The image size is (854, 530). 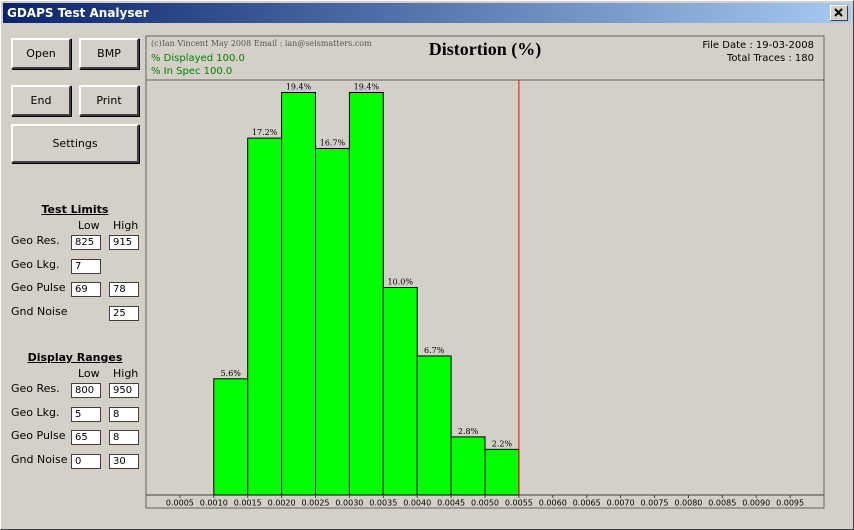 I want to click on text-field: 25, so click(x=124, y=313).